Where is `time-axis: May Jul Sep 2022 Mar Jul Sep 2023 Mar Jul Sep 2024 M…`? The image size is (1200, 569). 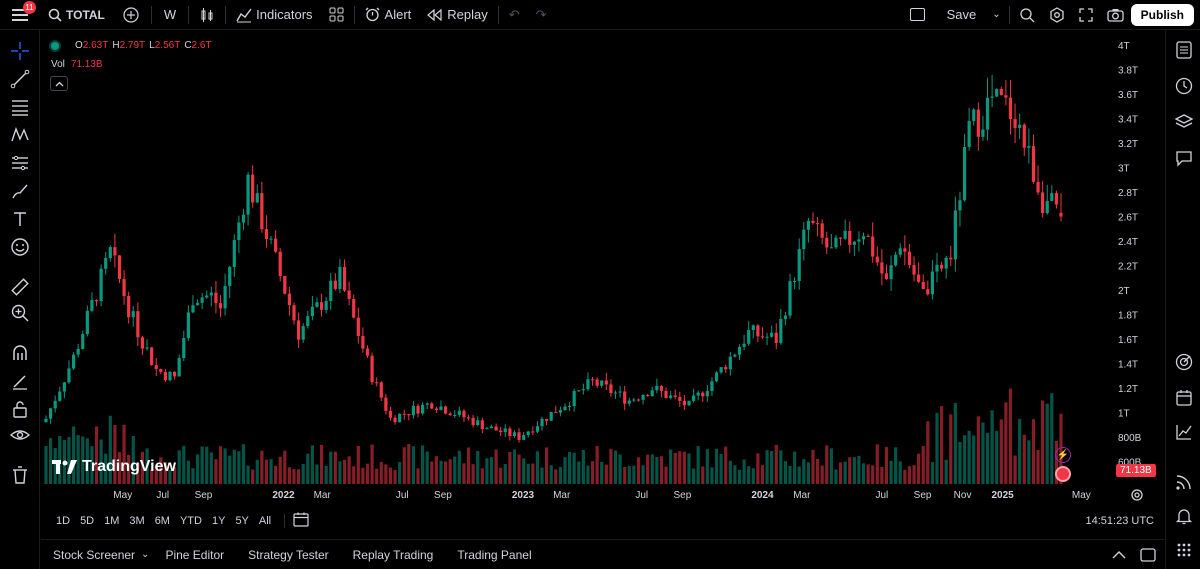 time-axis: May Jul Sep 2022 Mar Jul Sep 2023 Mar Jul Sep 2024 M… is located at coordinates (601, 495).